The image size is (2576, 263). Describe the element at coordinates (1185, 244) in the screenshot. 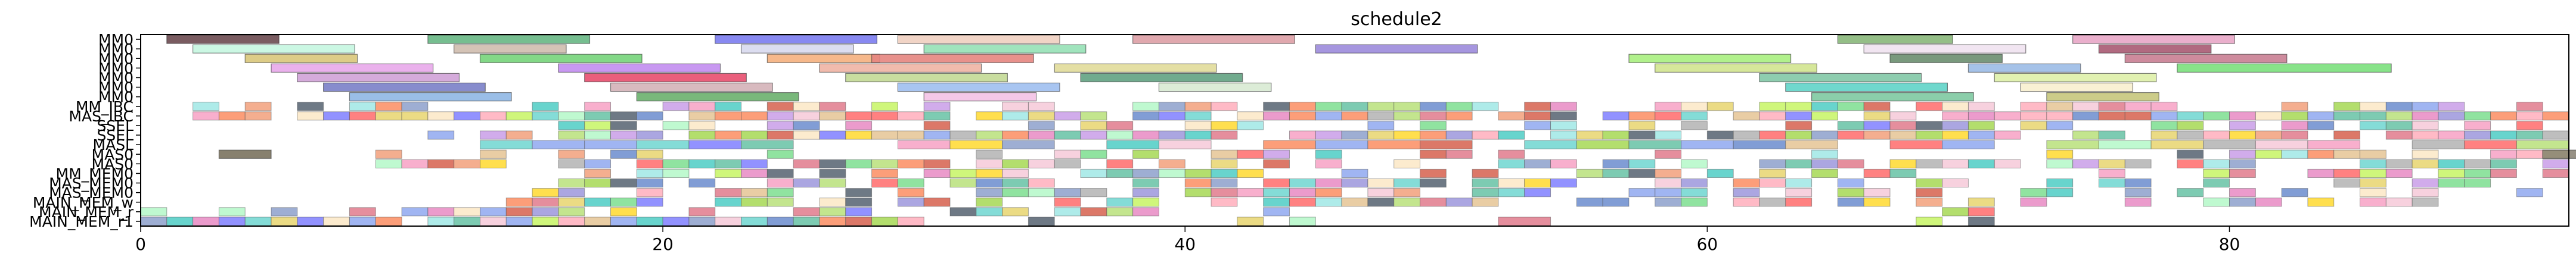

I see `x-tick-label: 40` at that location.